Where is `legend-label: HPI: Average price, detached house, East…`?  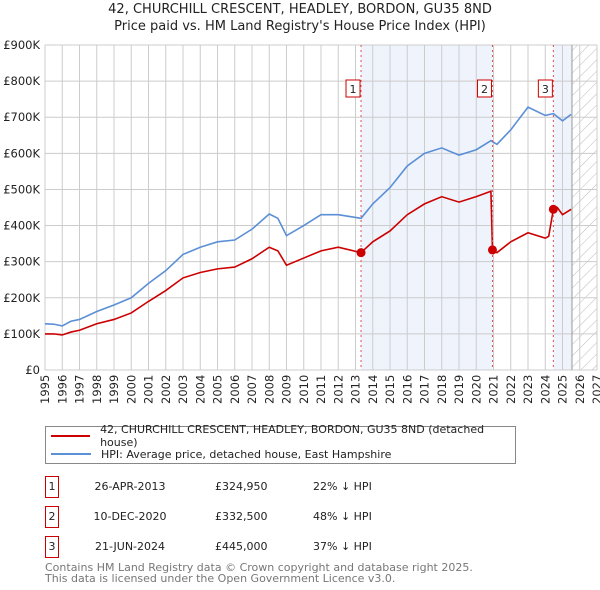
legend-label: HPI: Average price, detached house, East… is located at coordinates (246, 454).